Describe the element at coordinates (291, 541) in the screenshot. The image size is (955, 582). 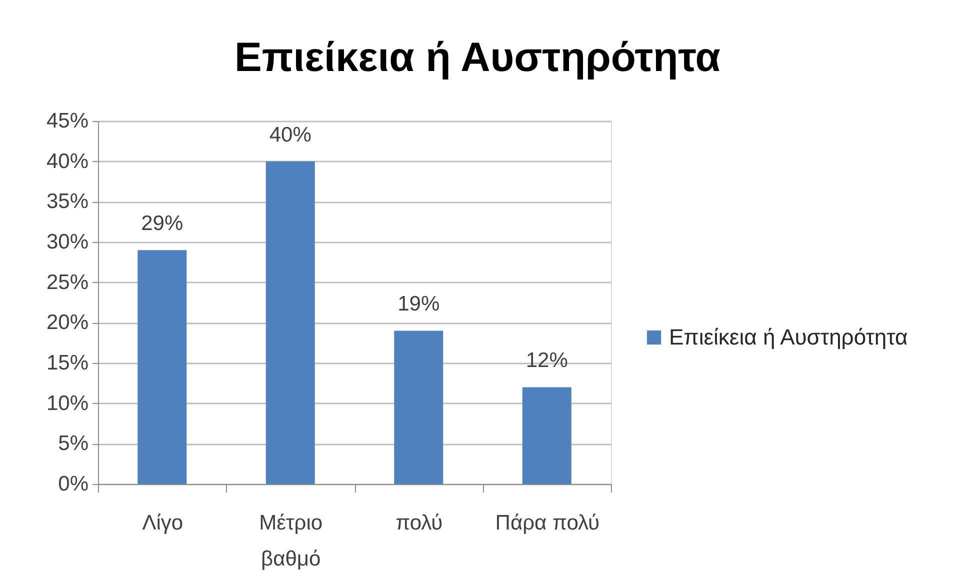
I see `x-tick-label: Μέτριο βαθμό` at that location.